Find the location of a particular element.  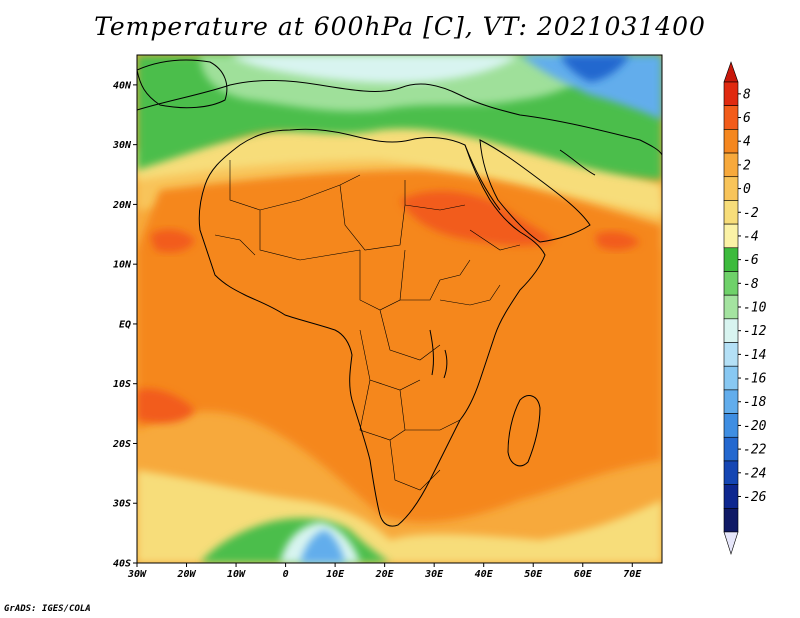

lat-tick-label: 10S is located at coordinates (122, 384).